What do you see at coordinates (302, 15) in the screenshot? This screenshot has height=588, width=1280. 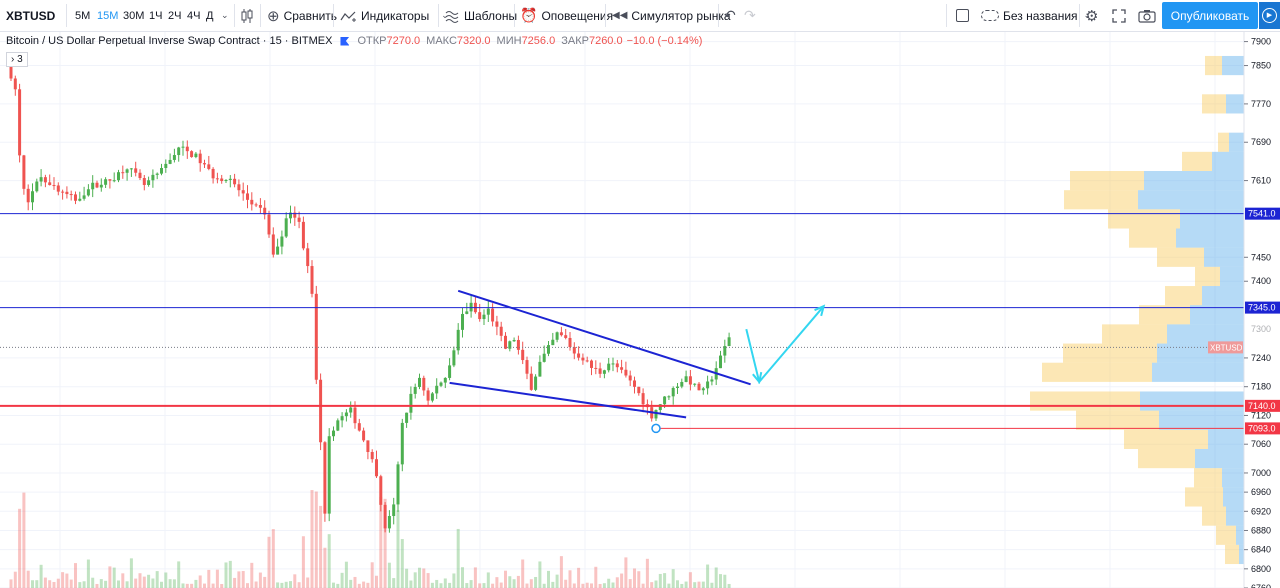 I see `compare-button: ⊕ Сравнить` at bounding box center [302, 15].